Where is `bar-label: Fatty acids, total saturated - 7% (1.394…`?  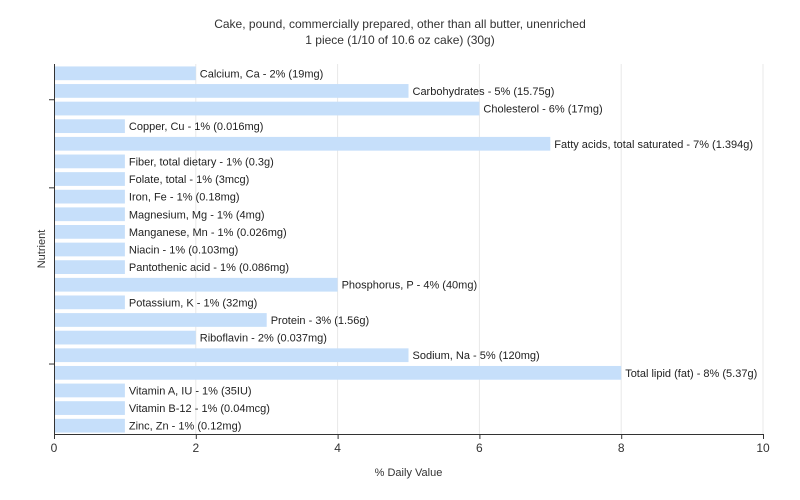
bar-label: Fatty acids, total saturated - 7% (1.394… is located at coordinates (653, 145).